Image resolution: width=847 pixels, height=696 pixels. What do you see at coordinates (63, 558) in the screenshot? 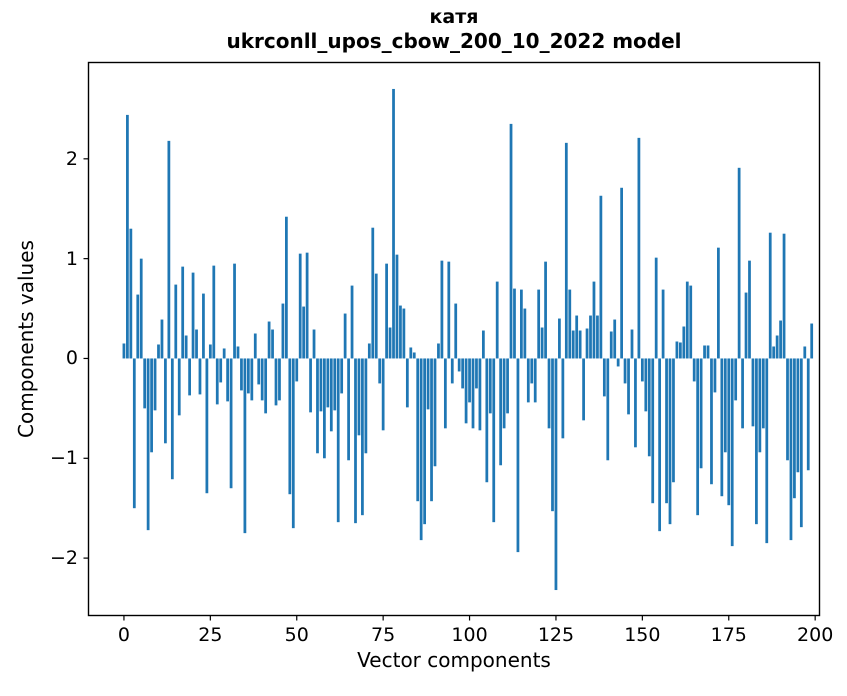
I see `y-tick-label: −2` at bounding box center [63, 558].